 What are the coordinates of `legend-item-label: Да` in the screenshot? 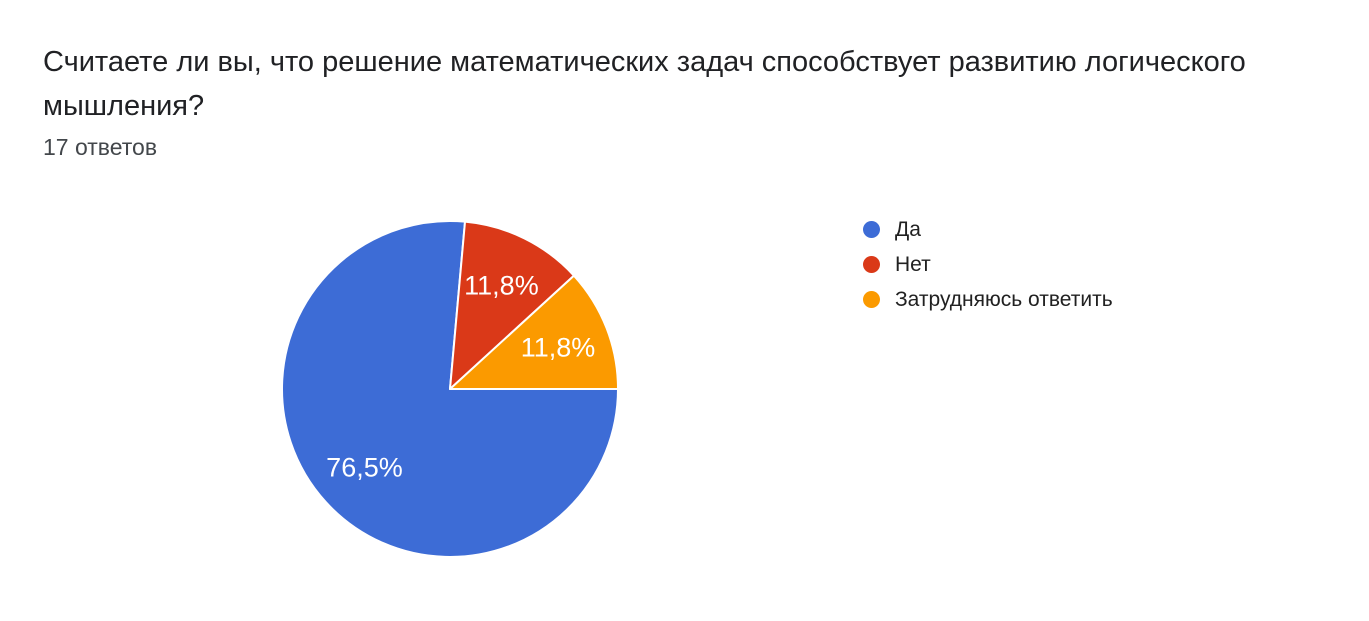 It's located at (908, 229).